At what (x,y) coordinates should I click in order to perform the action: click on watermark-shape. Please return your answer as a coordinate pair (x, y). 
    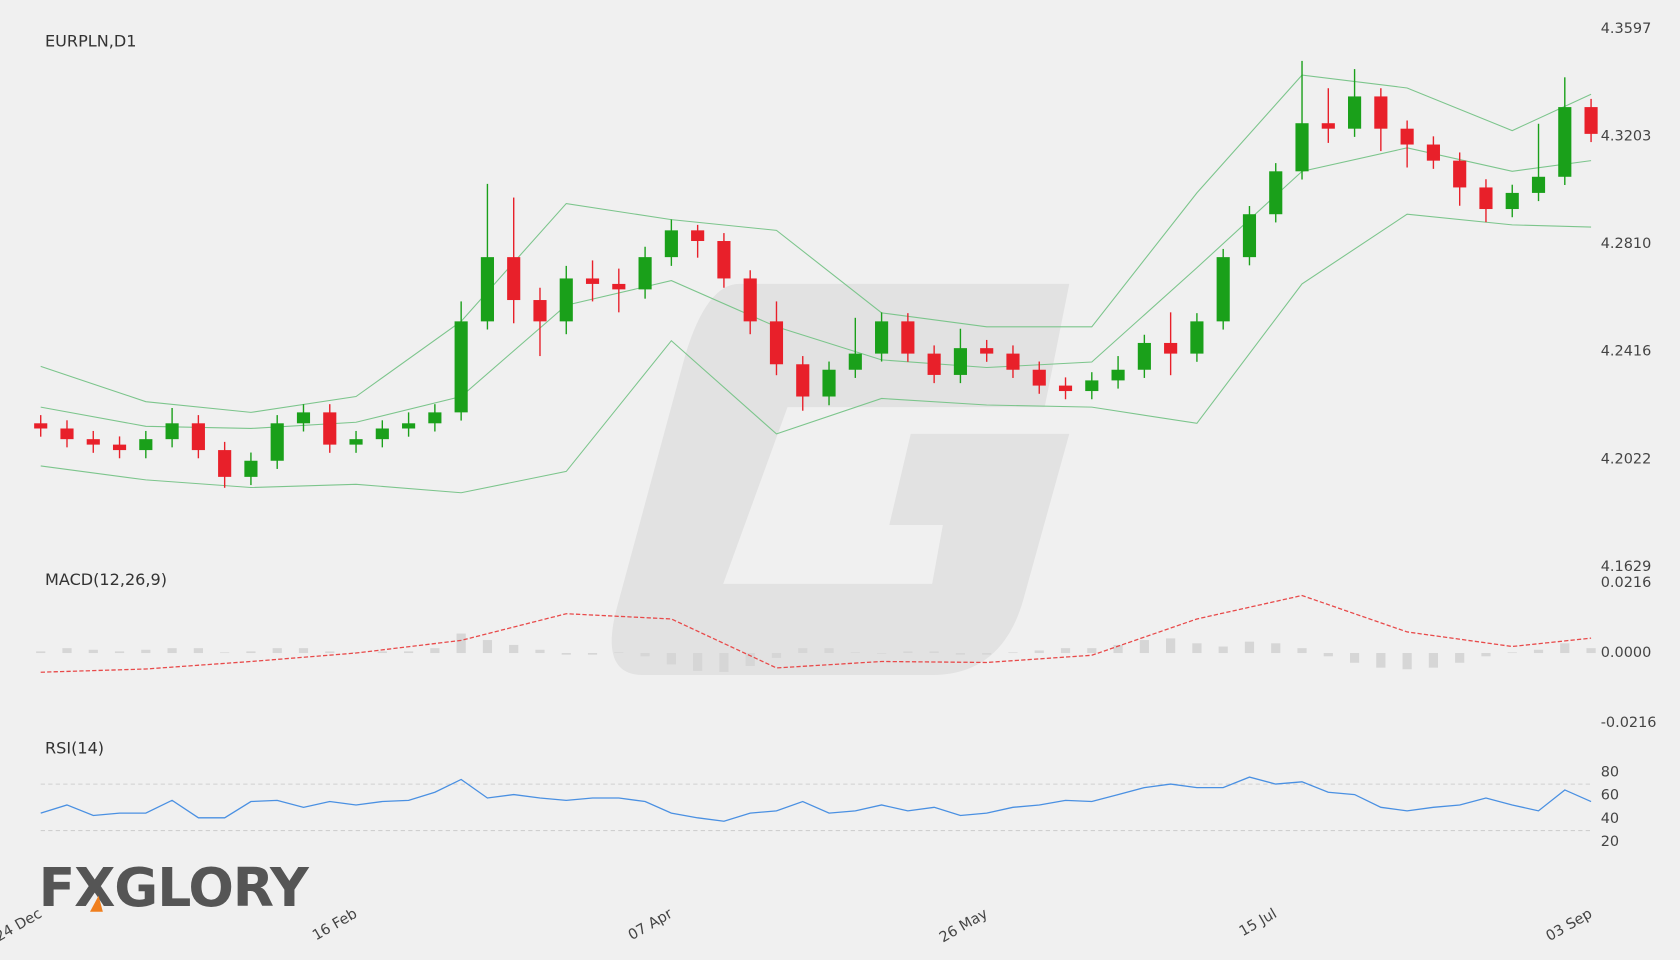
    Looking at the image, I should click on (840, 479).